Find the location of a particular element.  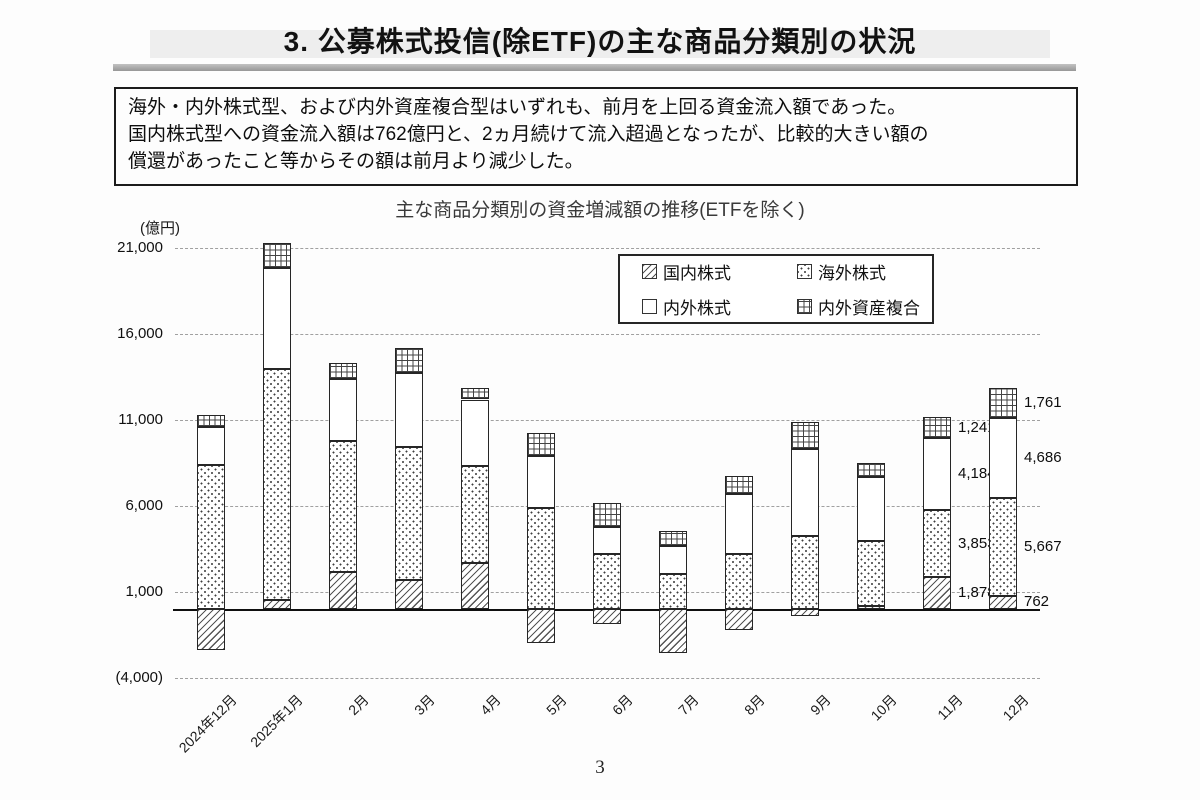

legend-item: 海外株式 is located at coordinates (864, 271).